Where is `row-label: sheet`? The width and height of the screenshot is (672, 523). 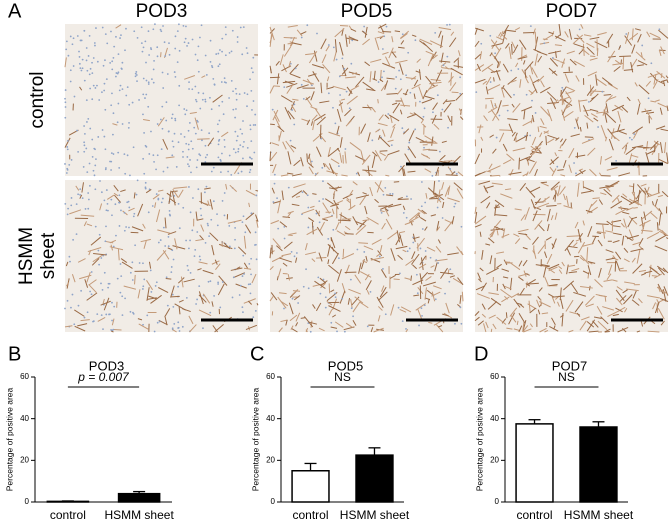
row-label: sheet is located at coordinates (48, 255).